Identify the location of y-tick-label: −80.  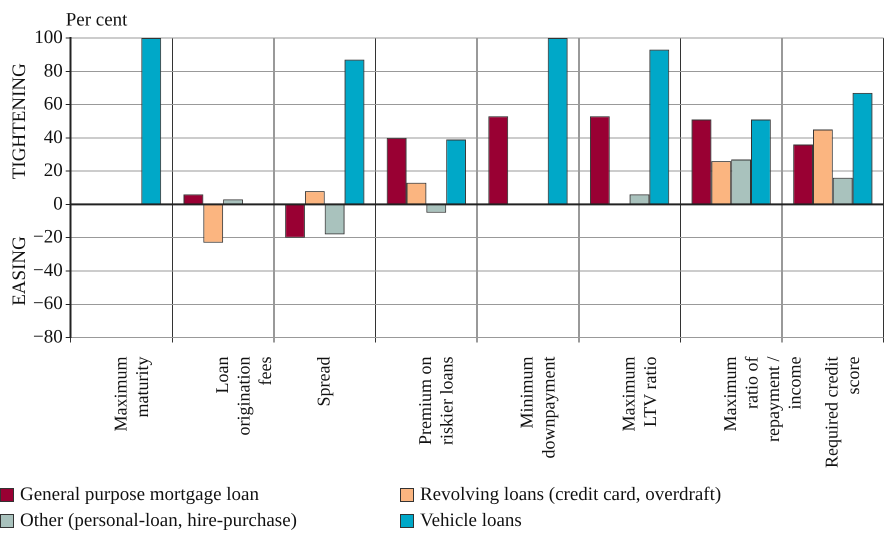
(47, 337).